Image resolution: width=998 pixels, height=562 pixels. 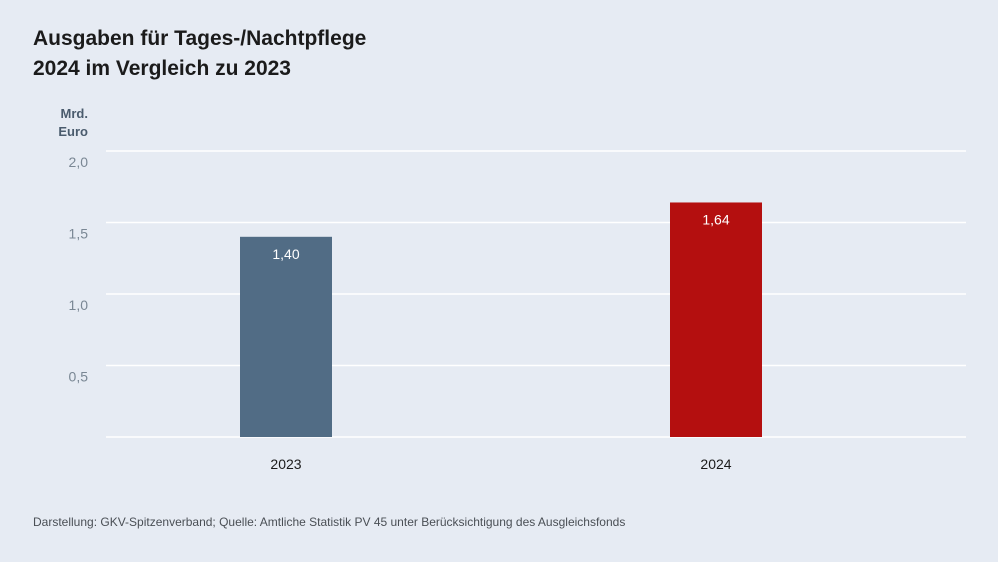 What do you see at coordinates (44, 123) in the screenshot?
I see `y-axis-unit-label: Mrd. Euro` at bounding box center [44, 123].